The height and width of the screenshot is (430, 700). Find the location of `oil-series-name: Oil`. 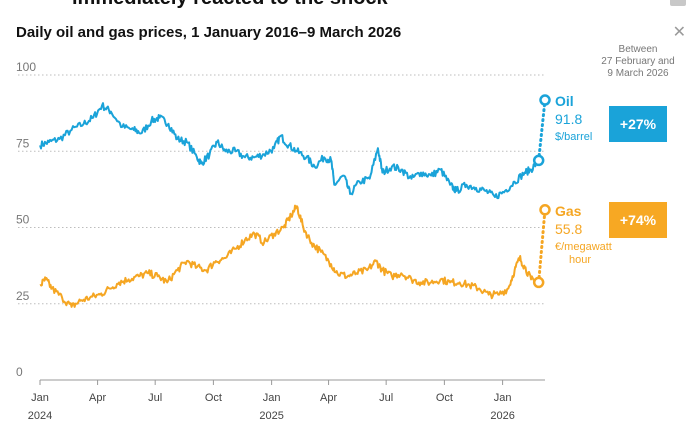

oil-series-name: Oil is located at coordinates (564, 101).